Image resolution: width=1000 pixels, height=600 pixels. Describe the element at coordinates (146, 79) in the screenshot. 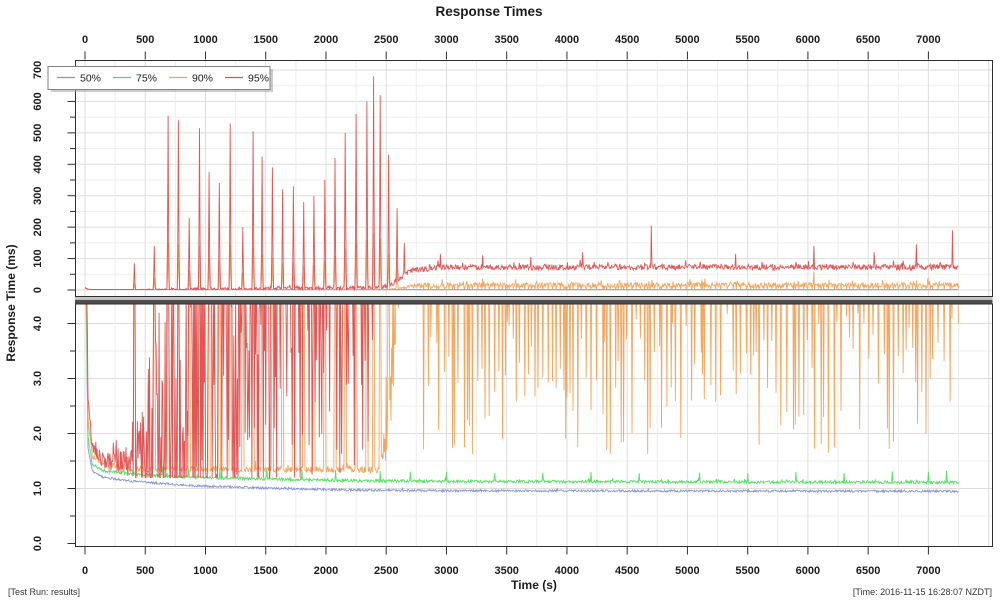

I see `legend-label-75pct: 75%` at that location.